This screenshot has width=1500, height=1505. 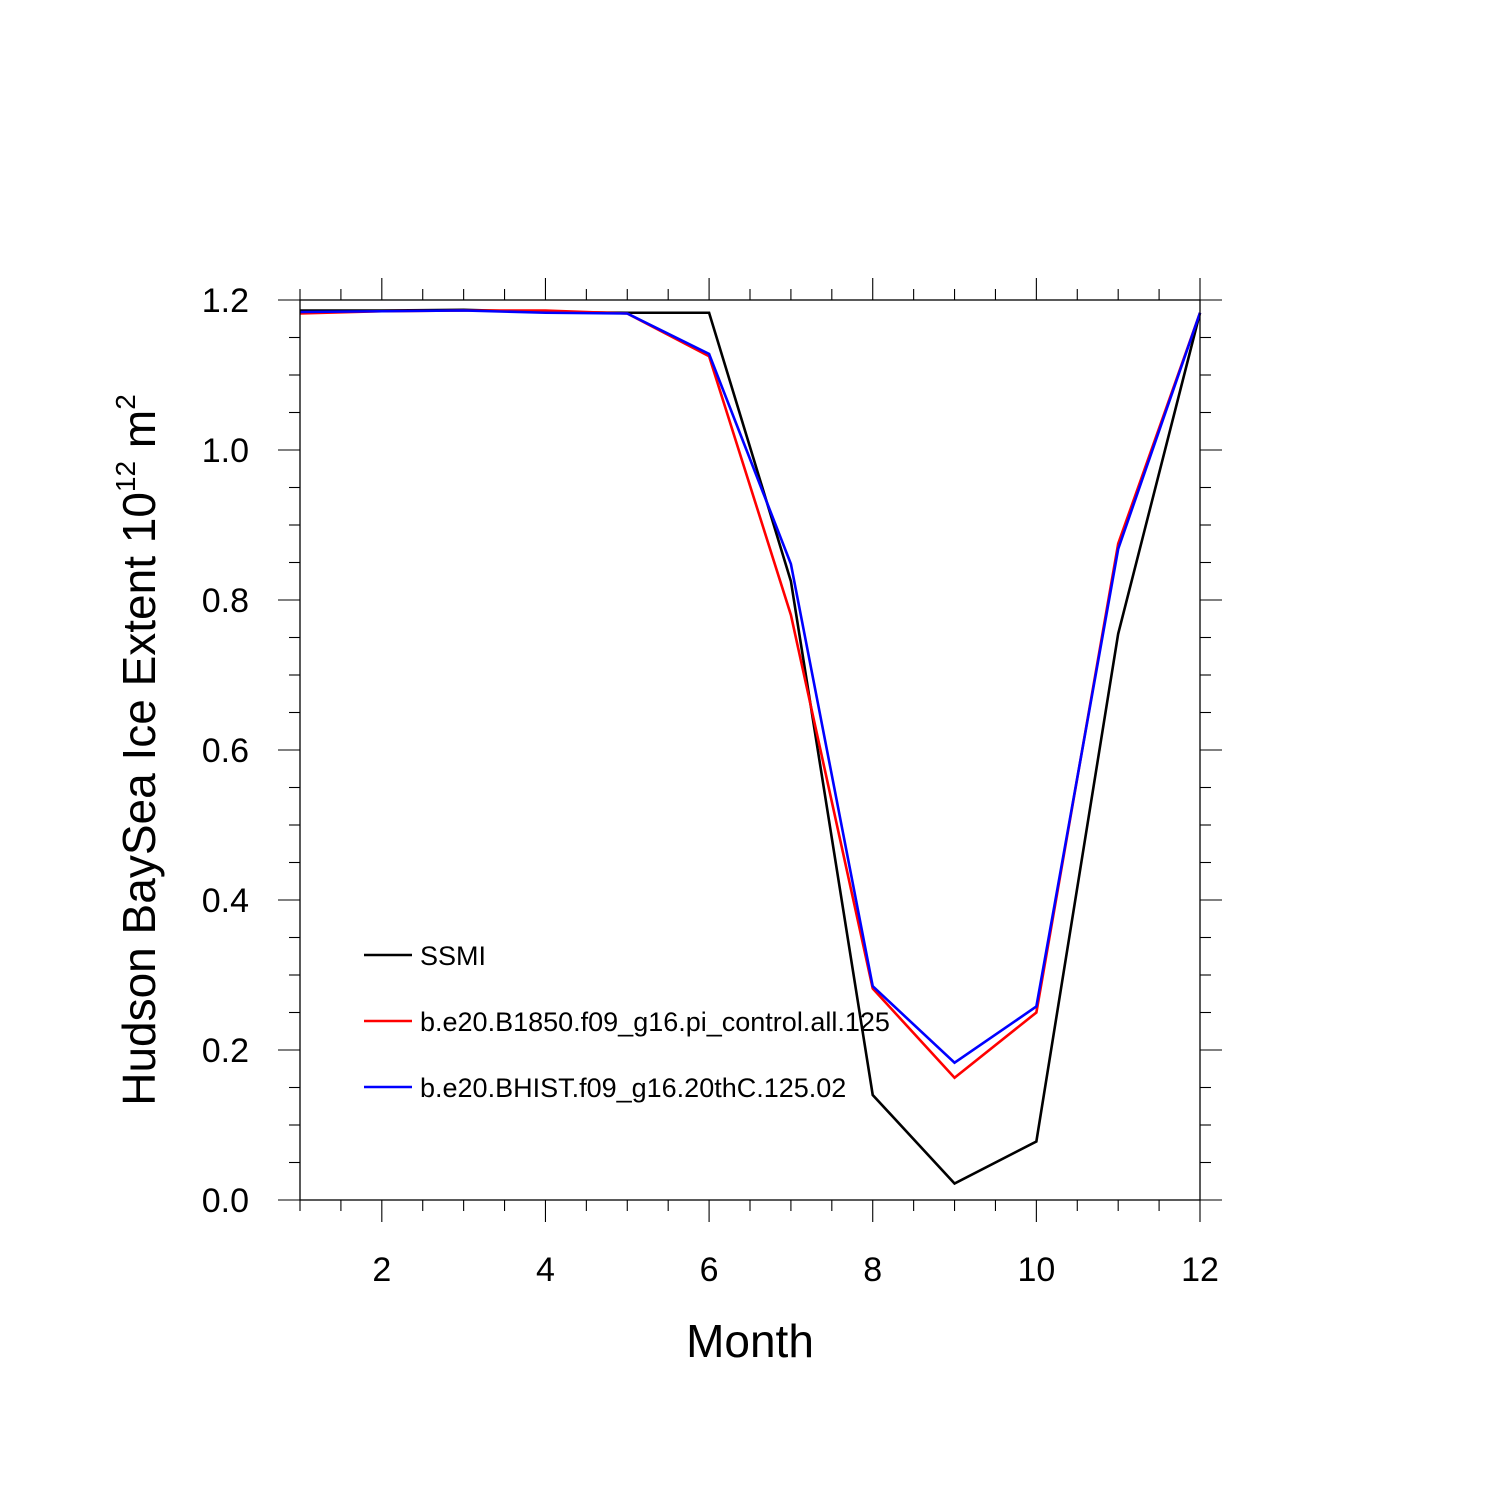 I want to click on legend-entry: b.e20.BHIST.f09_g16.20thC.125.02, so click(x=605, y=1088).